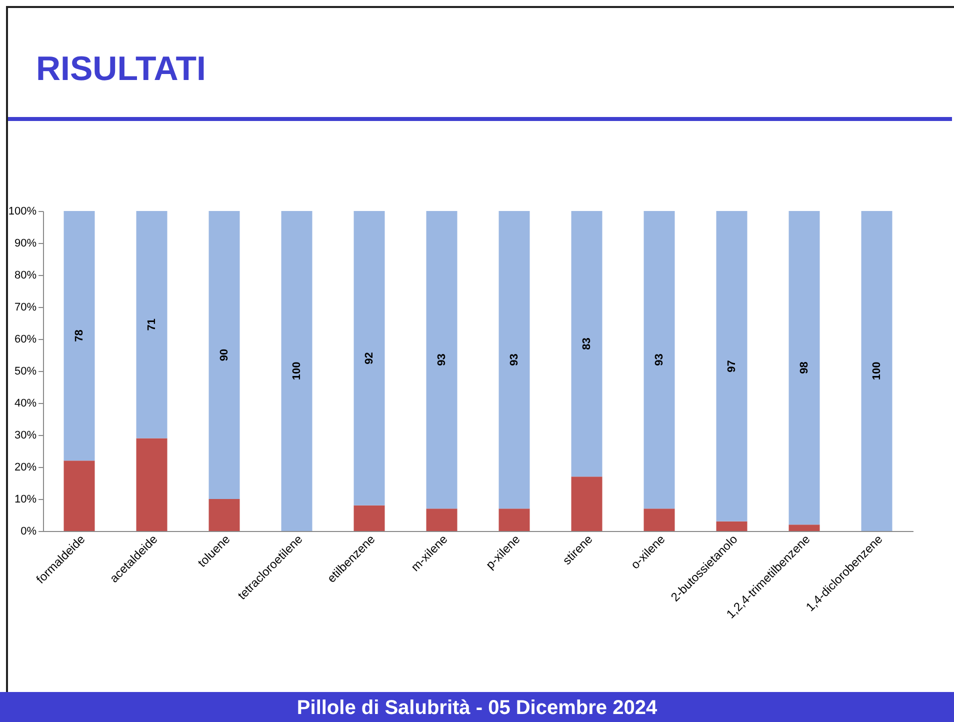 This screenshot has width=954, height=722. What do you see at coordinates (25, 276) in the screenshot?
I see `y-tick-label: 80%` at bounding box center [25, 276].